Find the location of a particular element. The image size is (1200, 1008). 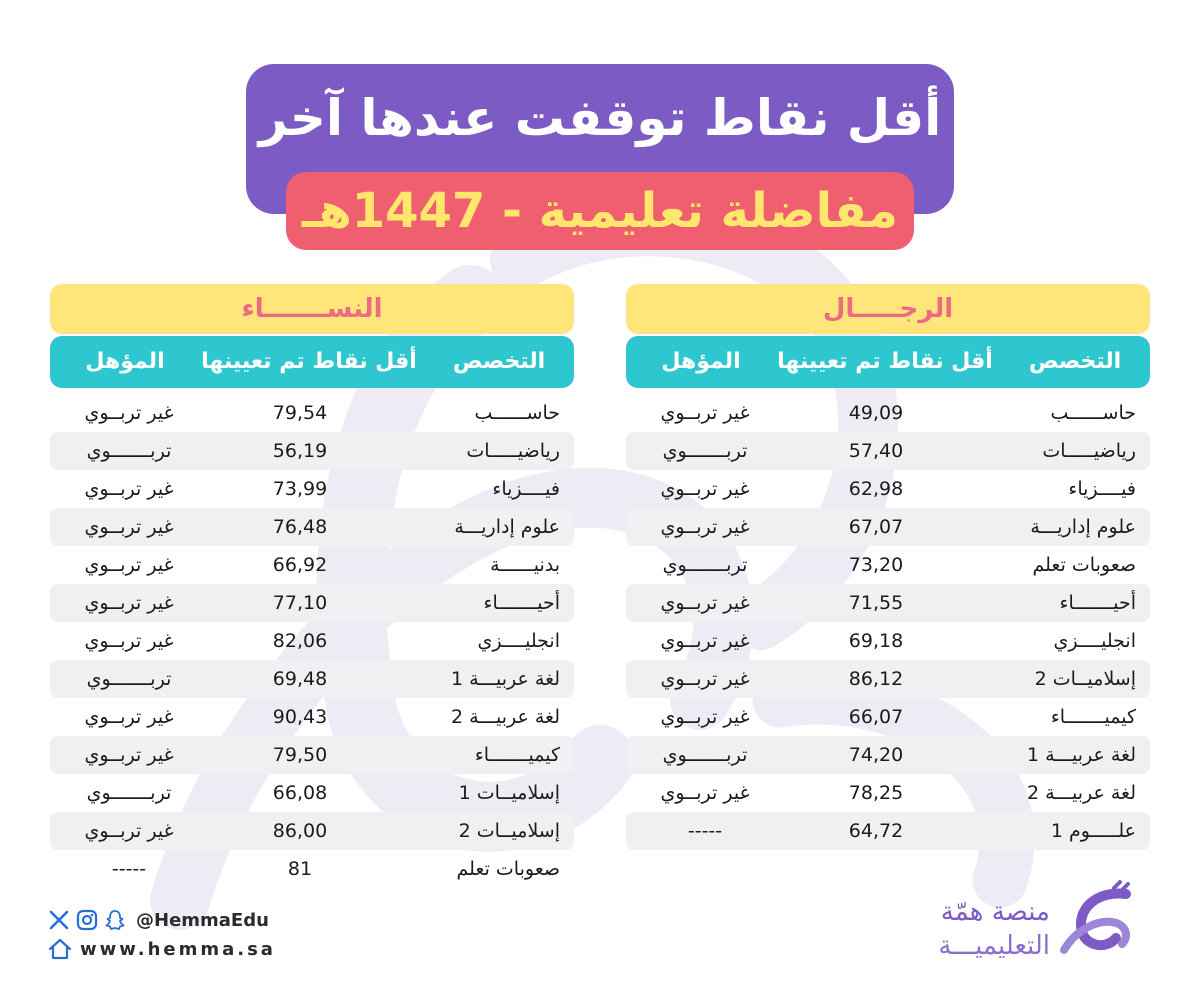

specialty-cell: إسلاميــات 1 is located at coordinates (509, 793).